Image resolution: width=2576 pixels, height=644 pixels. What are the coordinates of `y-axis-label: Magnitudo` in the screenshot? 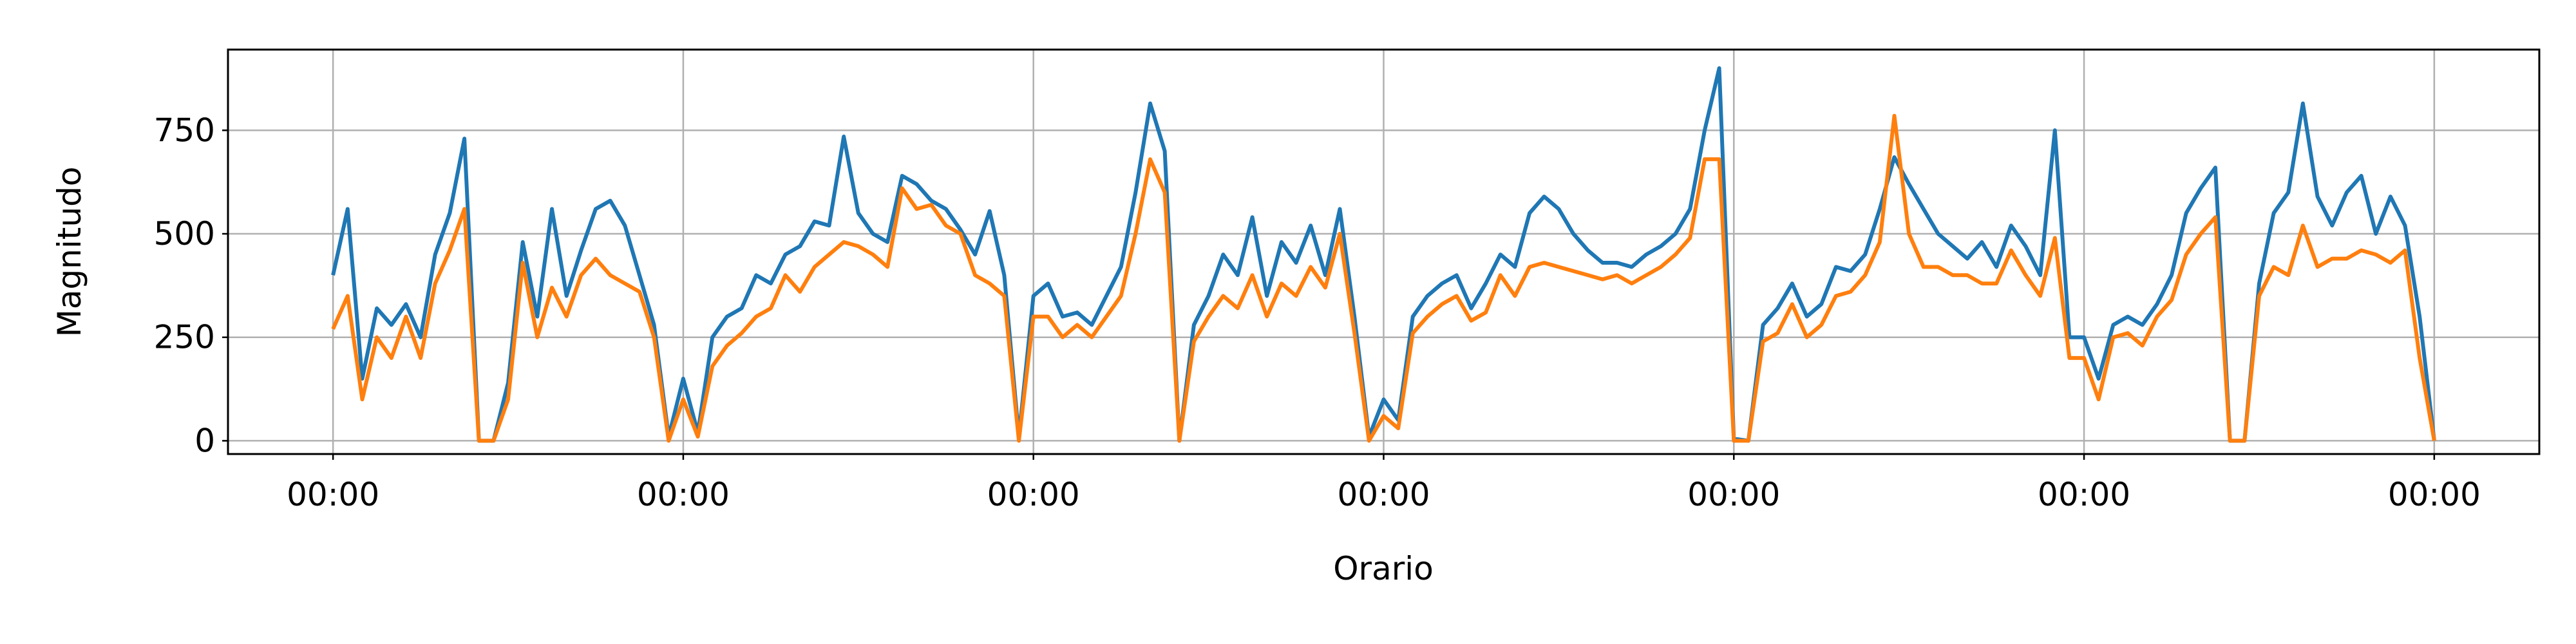 It's located at (69, 252).